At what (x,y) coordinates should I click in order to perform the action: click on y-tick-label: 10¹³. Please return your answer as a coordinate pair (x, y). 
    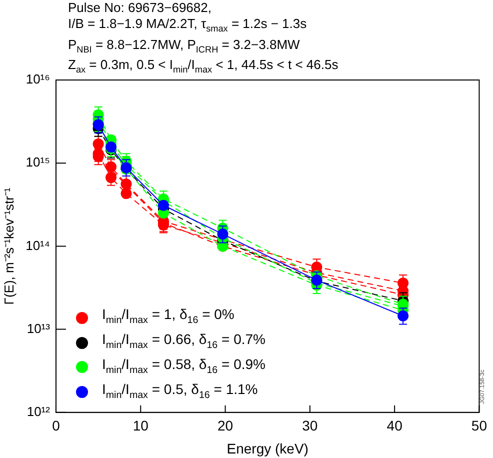
    Looking at the image, I should click on (38, 328).